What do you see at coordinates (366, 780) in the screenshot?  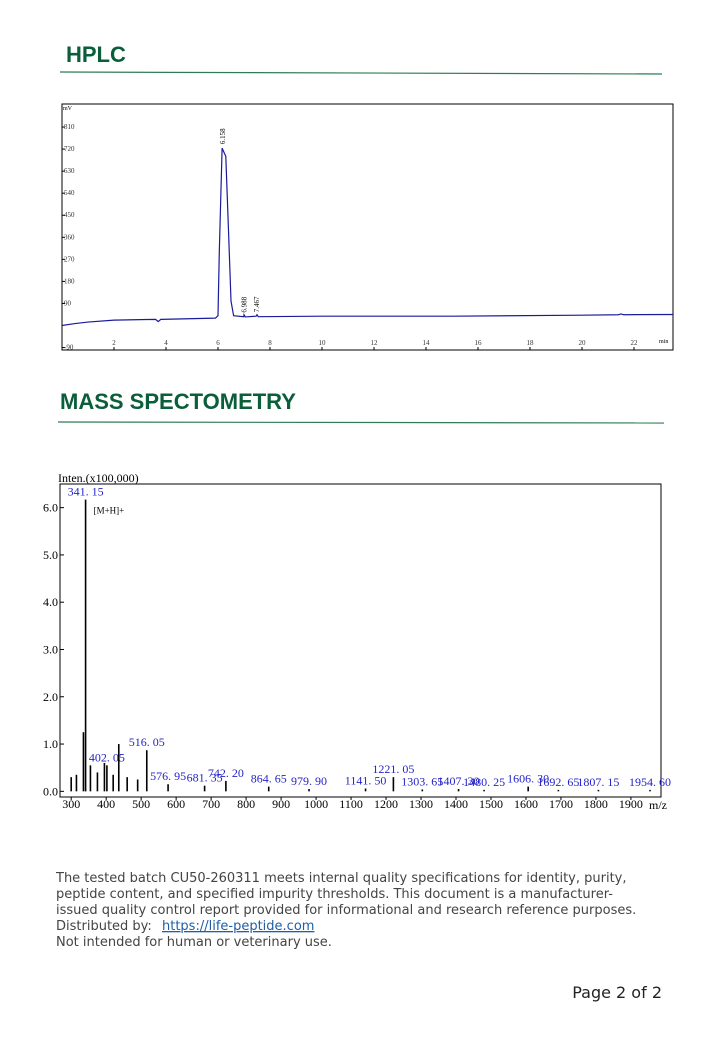 I see `peak-label: 1141. 50` at bounding box center [366, 780].